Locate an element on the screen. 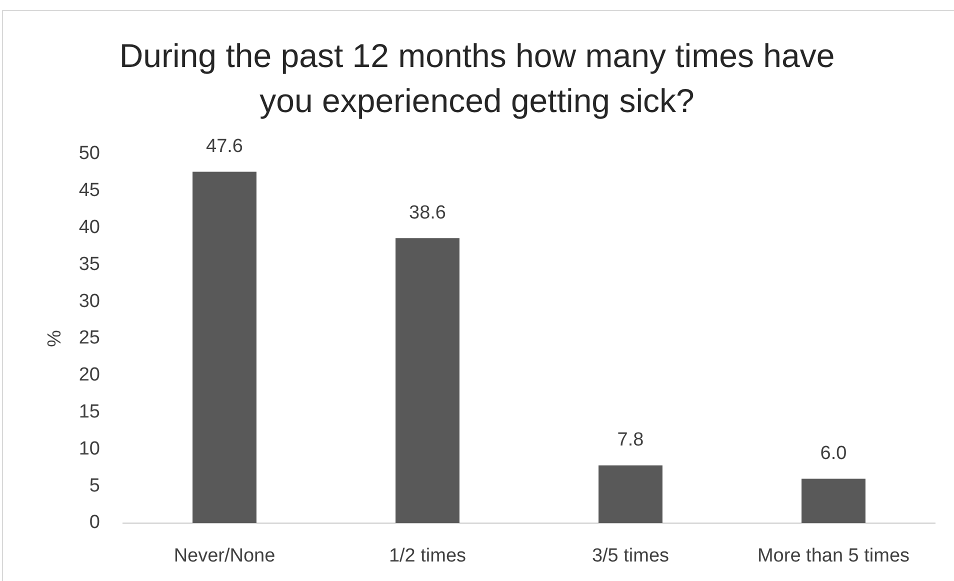 The height and width of the screenshot is (581, 954). y-tick-label: 35 is located at coordinates (89, 264).